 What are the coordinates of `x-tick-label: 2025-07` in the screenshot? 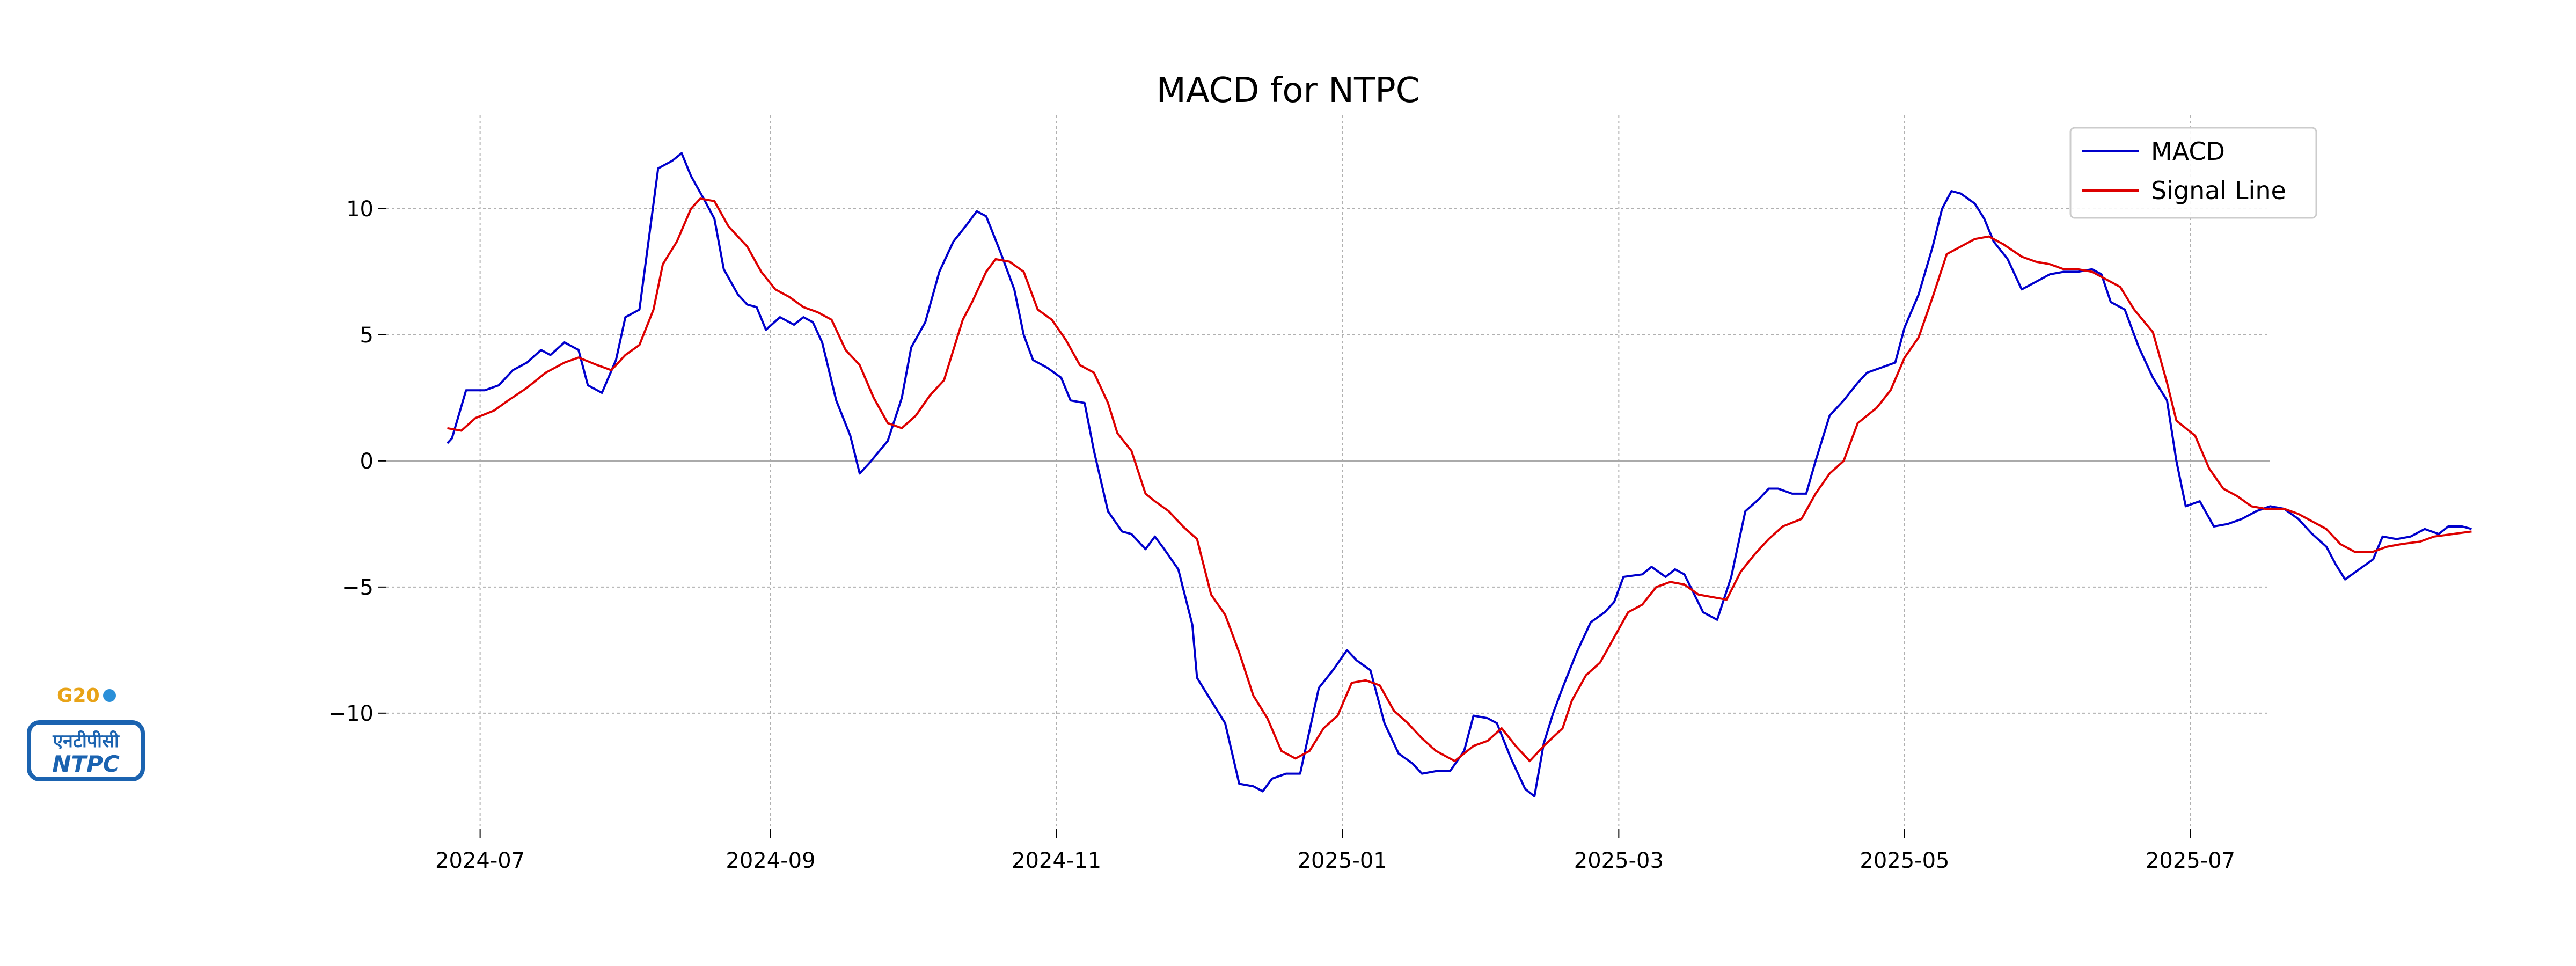 It's located at (2190, 860).